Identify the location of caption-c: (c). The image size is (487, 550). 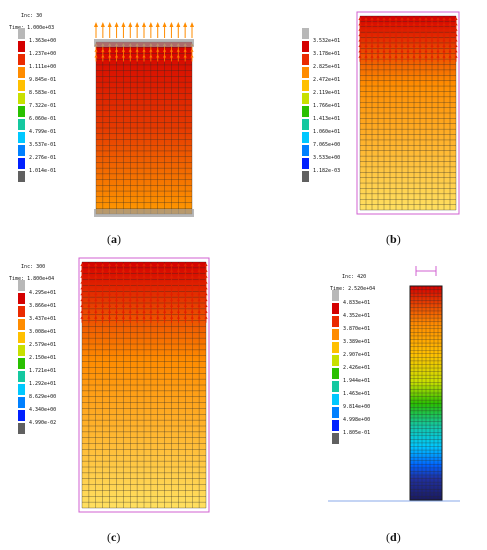
(114, 537).